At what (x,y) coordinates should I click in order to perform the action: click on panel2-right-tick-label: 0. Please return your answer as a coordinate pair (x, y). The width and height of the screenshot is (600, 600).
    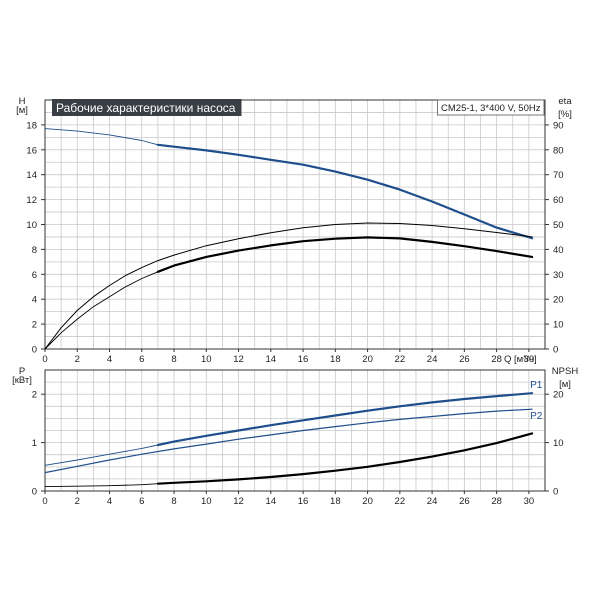
    Looking at the image, I should click on (555, 492).